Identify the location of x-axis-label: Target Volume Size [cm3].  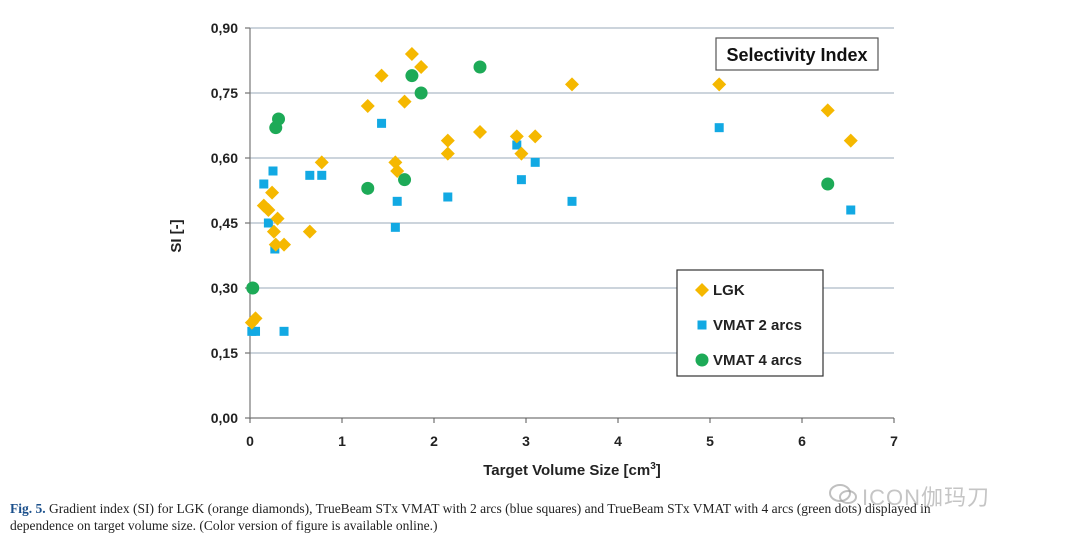
(572, 470).